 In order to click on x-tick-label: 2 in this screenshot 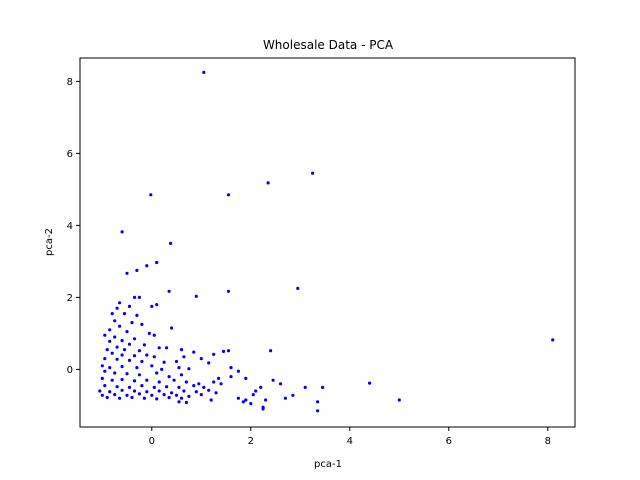, I will do `click(251, 441)`.